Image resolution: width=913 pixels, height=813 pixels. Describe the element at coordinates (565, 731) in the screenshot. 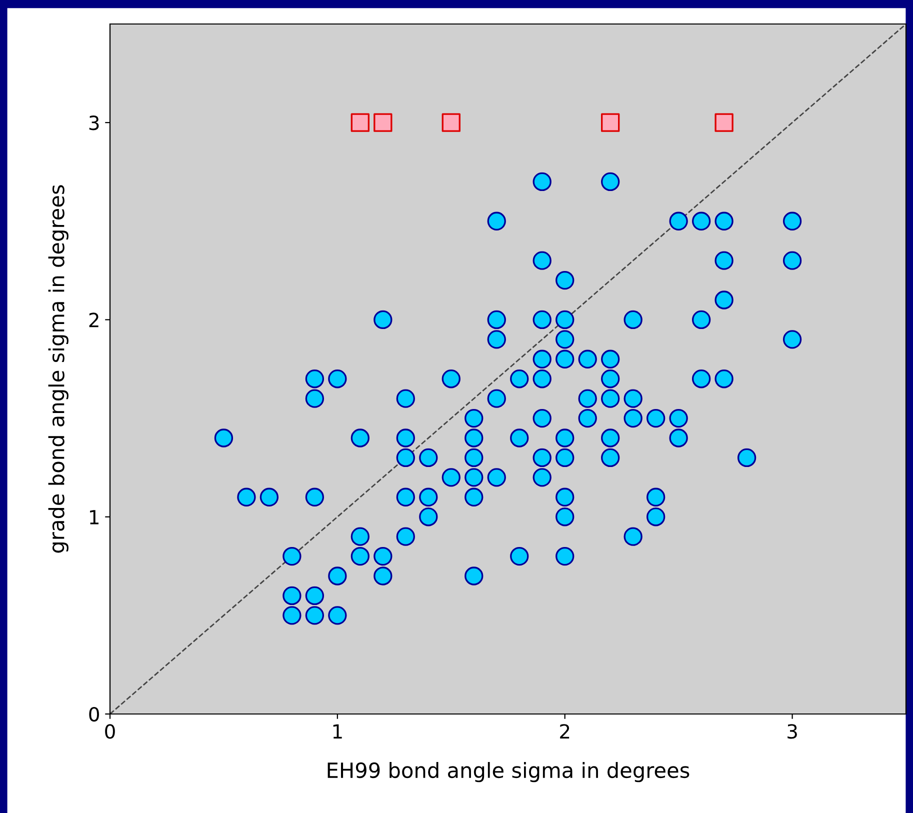

I see `x-tick-label: 2` at that location.